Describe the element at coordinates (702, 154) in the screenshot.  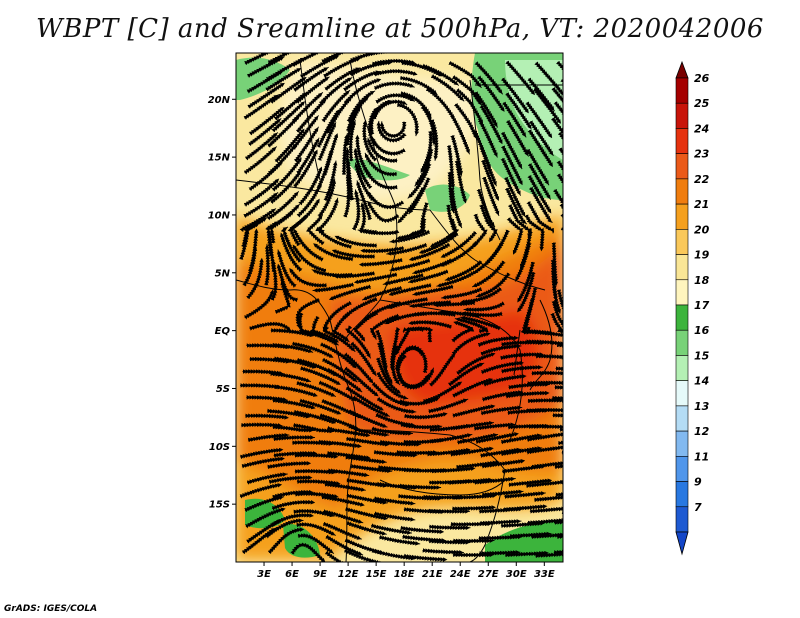
I see `colorbar-label: 23` at that location.